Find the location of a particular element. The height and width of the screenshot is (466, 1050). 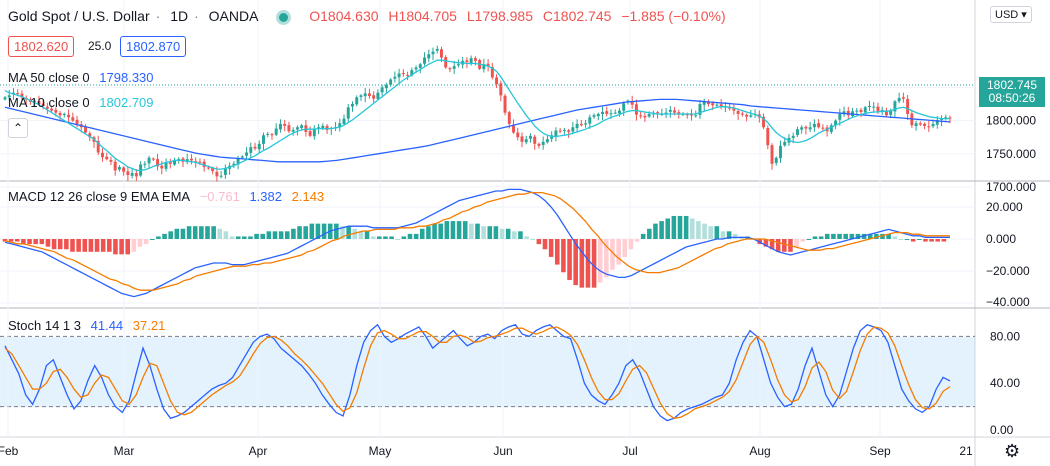

gear-icon: ⚙ is located at coordinates (1012, 451).